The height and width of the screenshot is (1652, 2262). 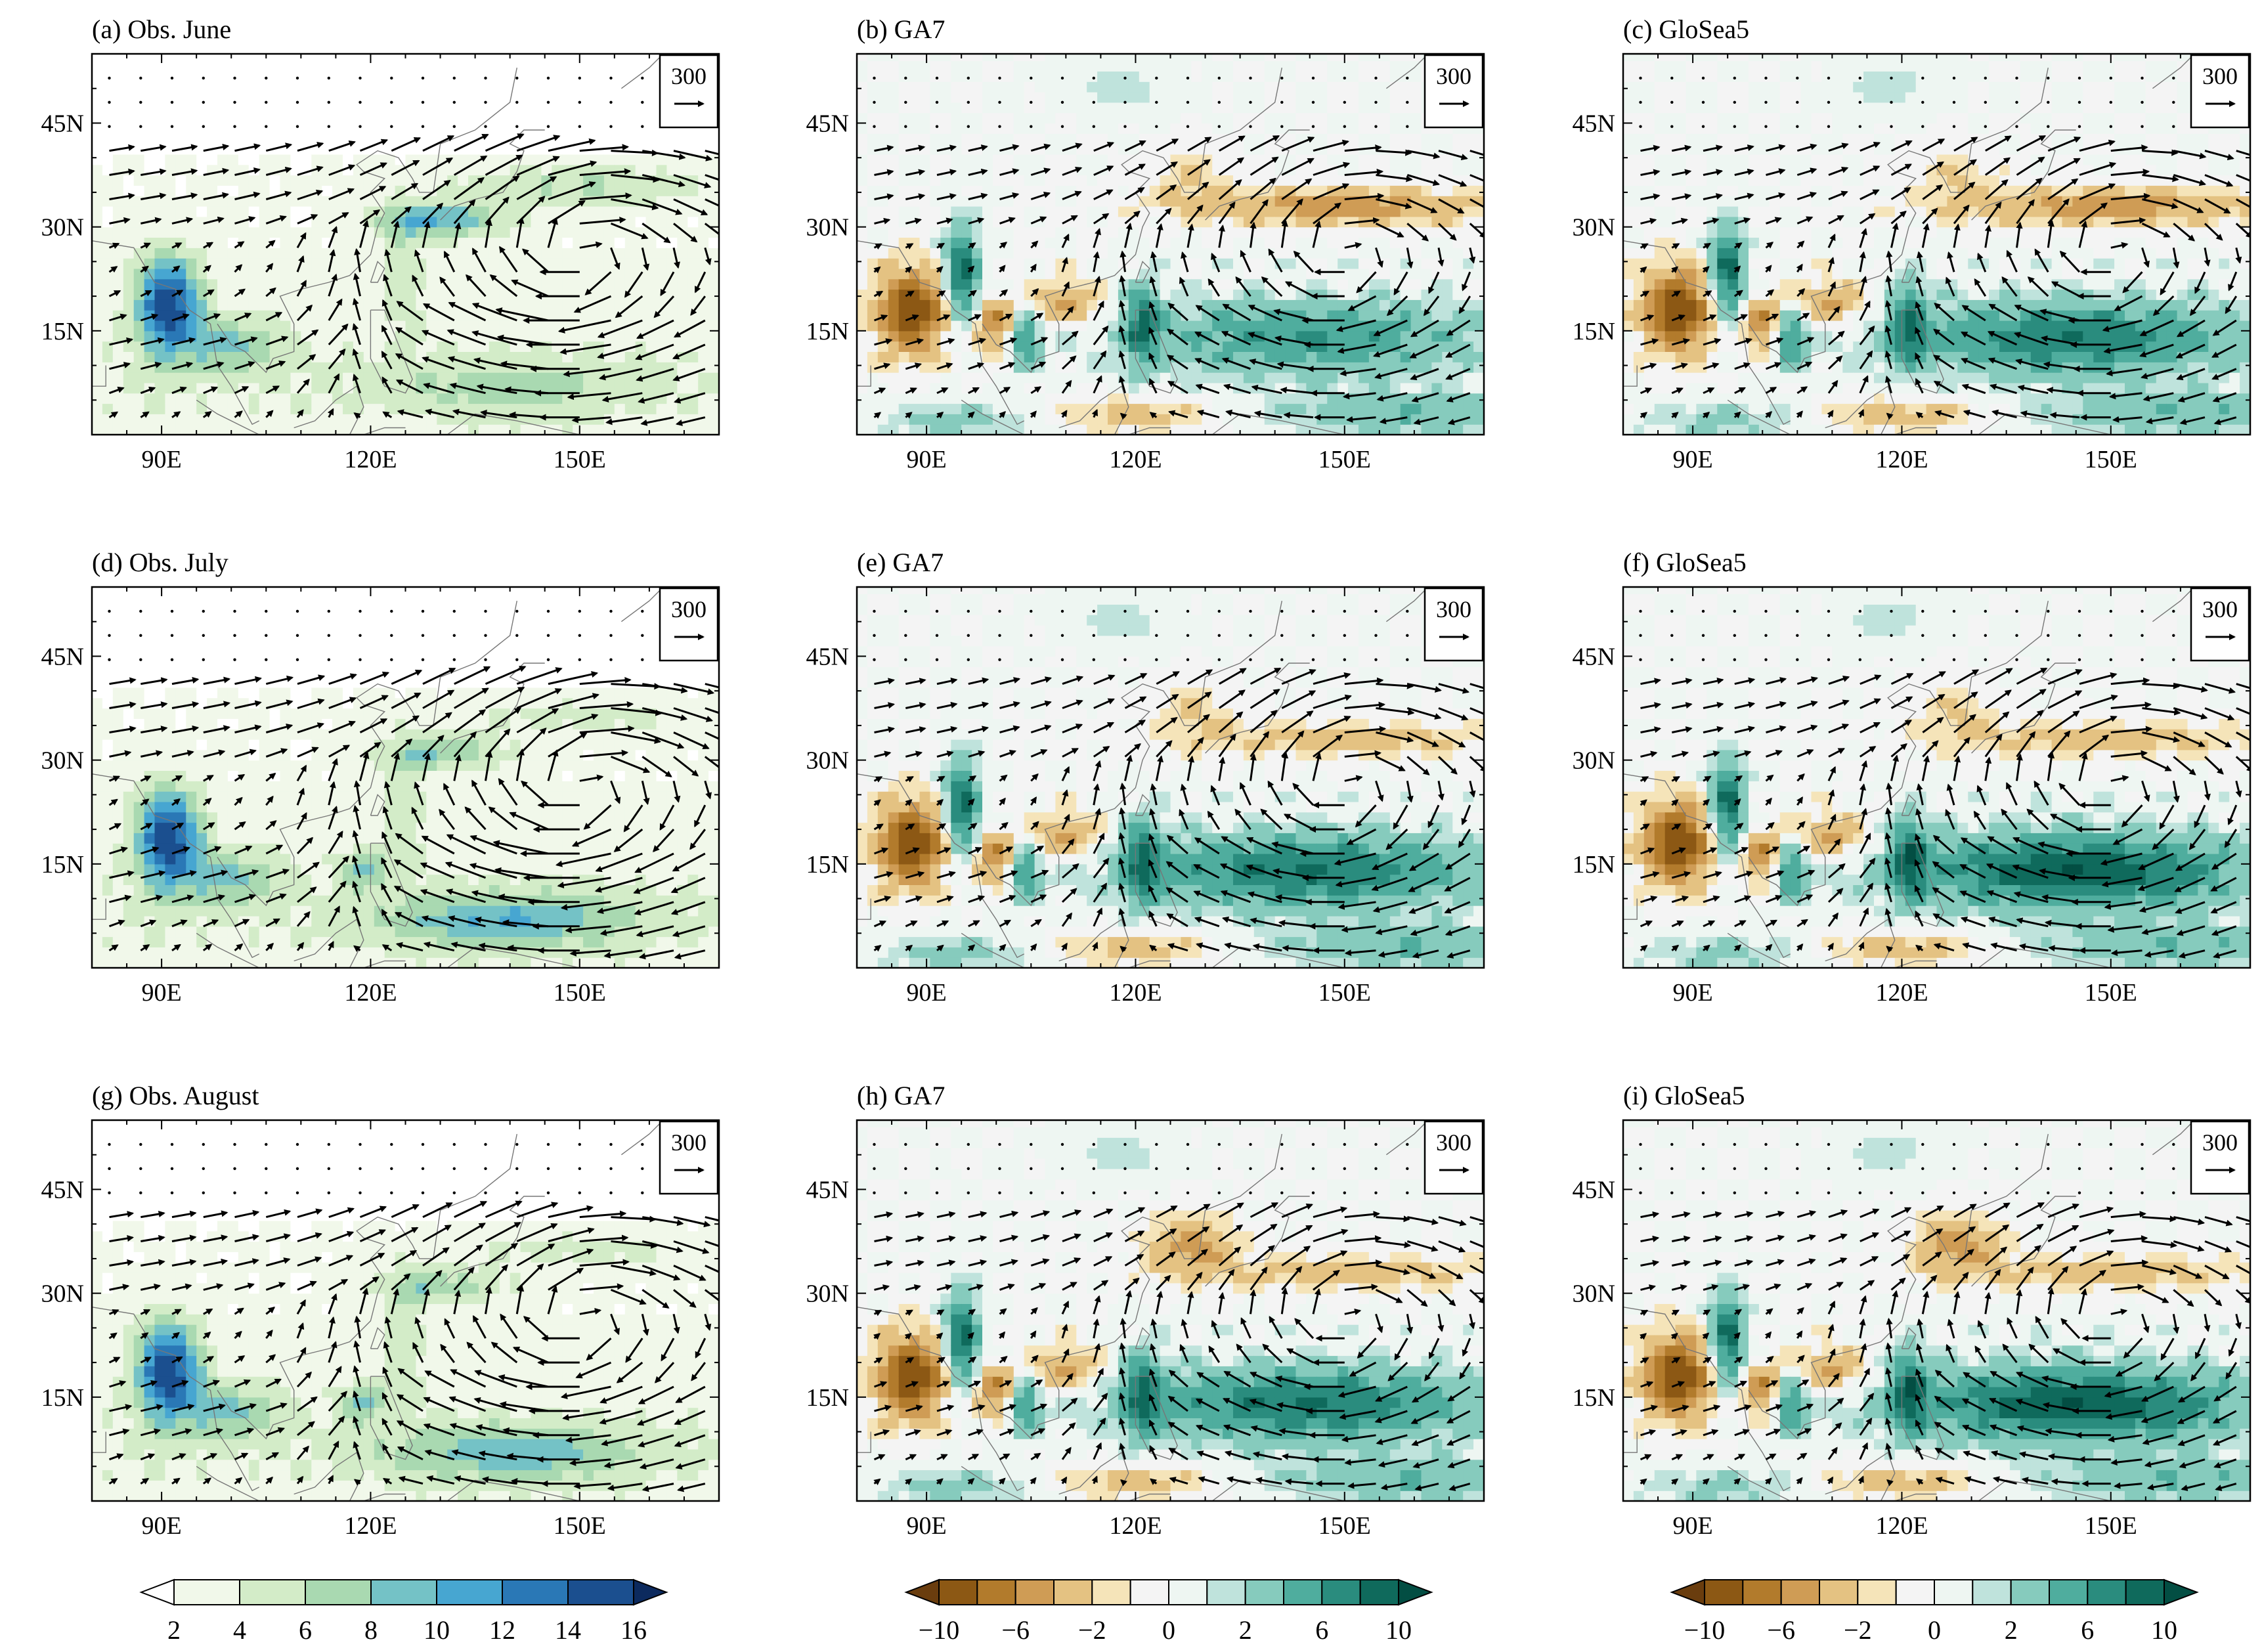 I want to click on glosea5-diff-colorbar: −10 −6 −2 0 2 6 10, so click(x=1934, y=1612).